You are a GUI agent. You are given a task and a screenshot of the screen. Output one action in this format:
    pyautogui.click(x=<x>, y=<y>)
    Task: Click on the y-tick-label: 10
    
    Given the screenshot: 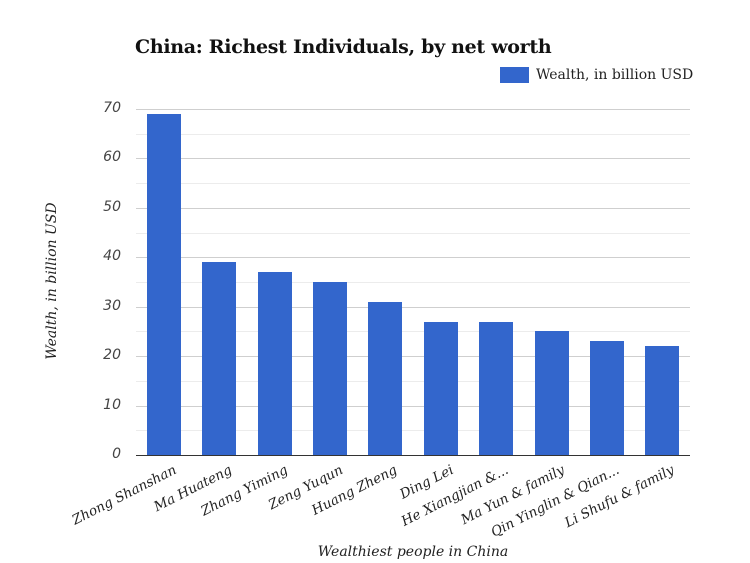 What is the action you would take?
    pyautogui.click(x=112, y=405)
    